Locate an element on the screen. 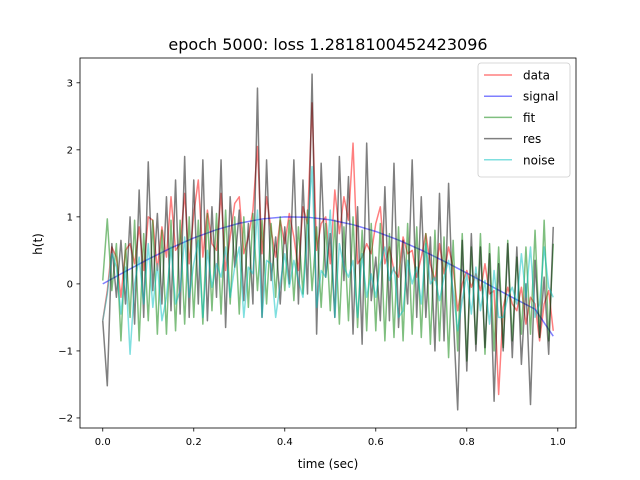  legend-box is located at coordinates (524, 120).